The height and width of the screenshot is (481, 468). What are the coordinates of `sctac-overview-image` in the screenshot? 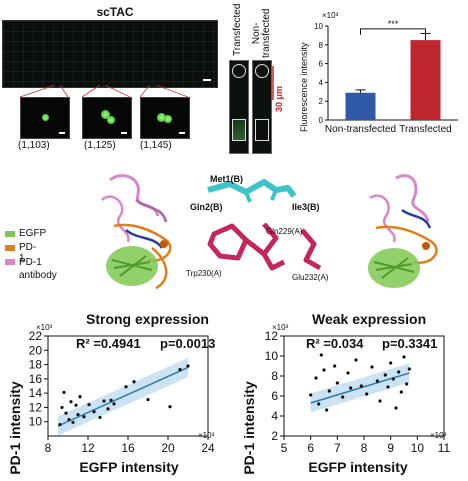 It's located at (110, 54).